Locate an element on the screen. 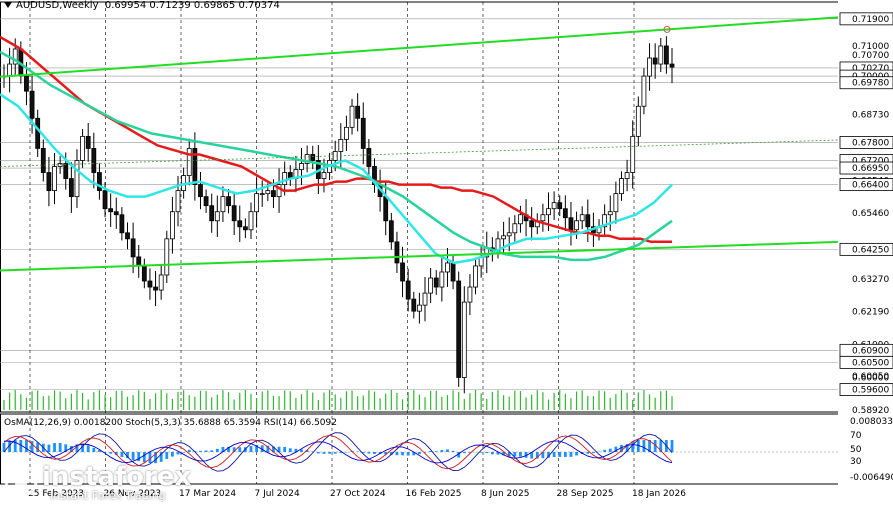 Image resolution: width=893 pixels, height=509 pixels. price-tick-label: 0.62190 is located at coordinates (870, 312).